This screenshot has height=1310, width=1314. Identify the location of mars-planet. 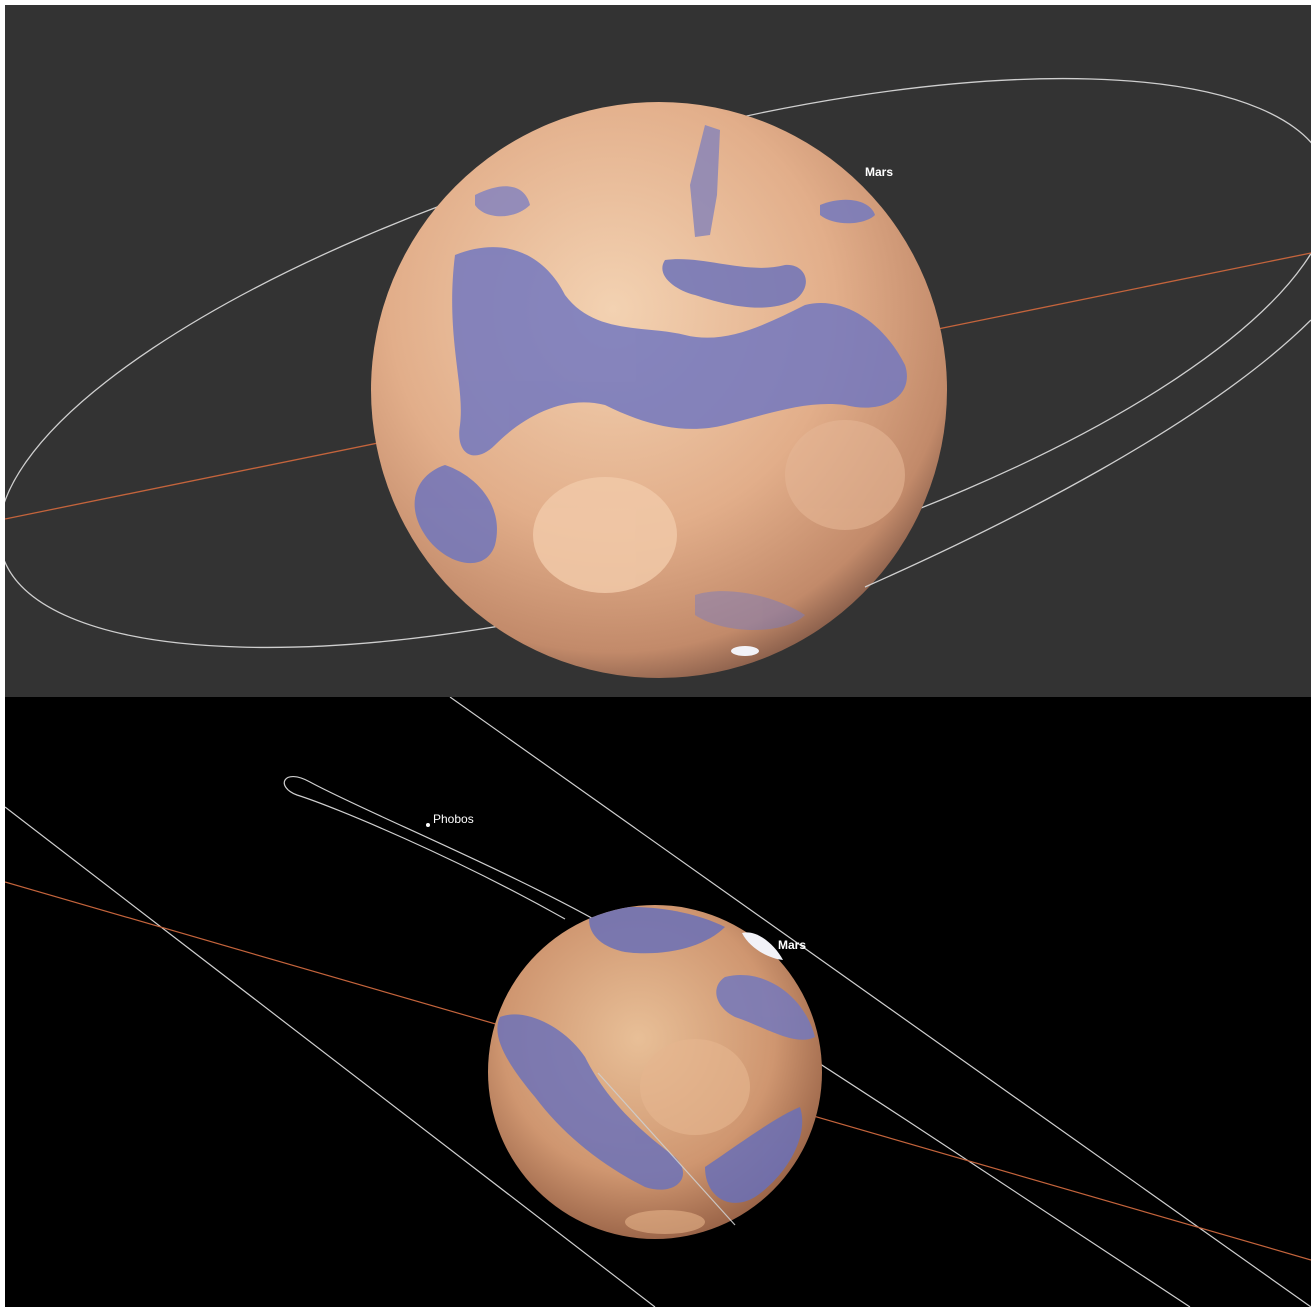
(655, 1072).